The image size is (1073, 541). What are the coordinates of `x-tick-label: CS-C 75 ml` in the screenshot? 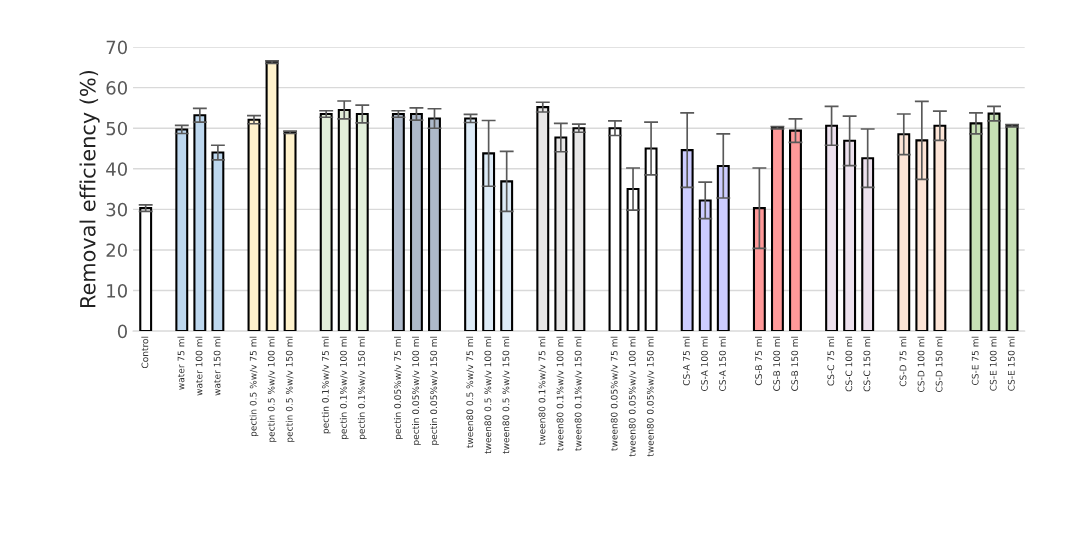 It's located at (831, 361).